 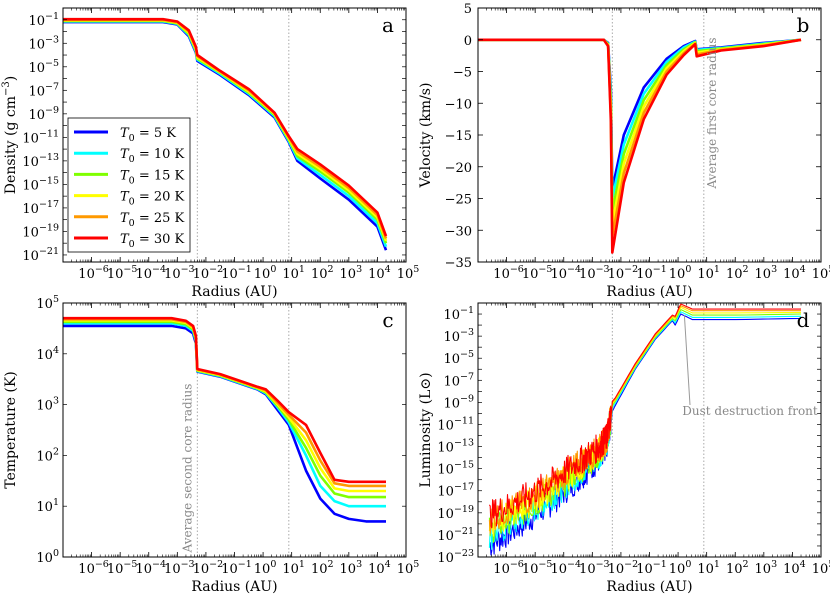 What do you see at coordinates (387, 320) in the screenshot?
I see `panel-letter-c: c` at bounding box center [387, 320].